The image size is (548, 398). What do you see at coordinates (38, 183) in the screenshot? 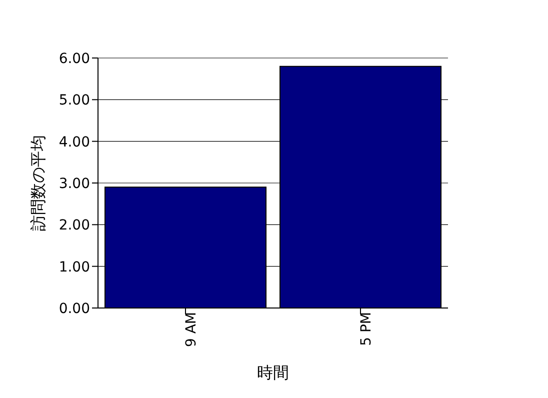
I see `y-axis-title: 訪問数の平均` at bounding box center [38, 183].